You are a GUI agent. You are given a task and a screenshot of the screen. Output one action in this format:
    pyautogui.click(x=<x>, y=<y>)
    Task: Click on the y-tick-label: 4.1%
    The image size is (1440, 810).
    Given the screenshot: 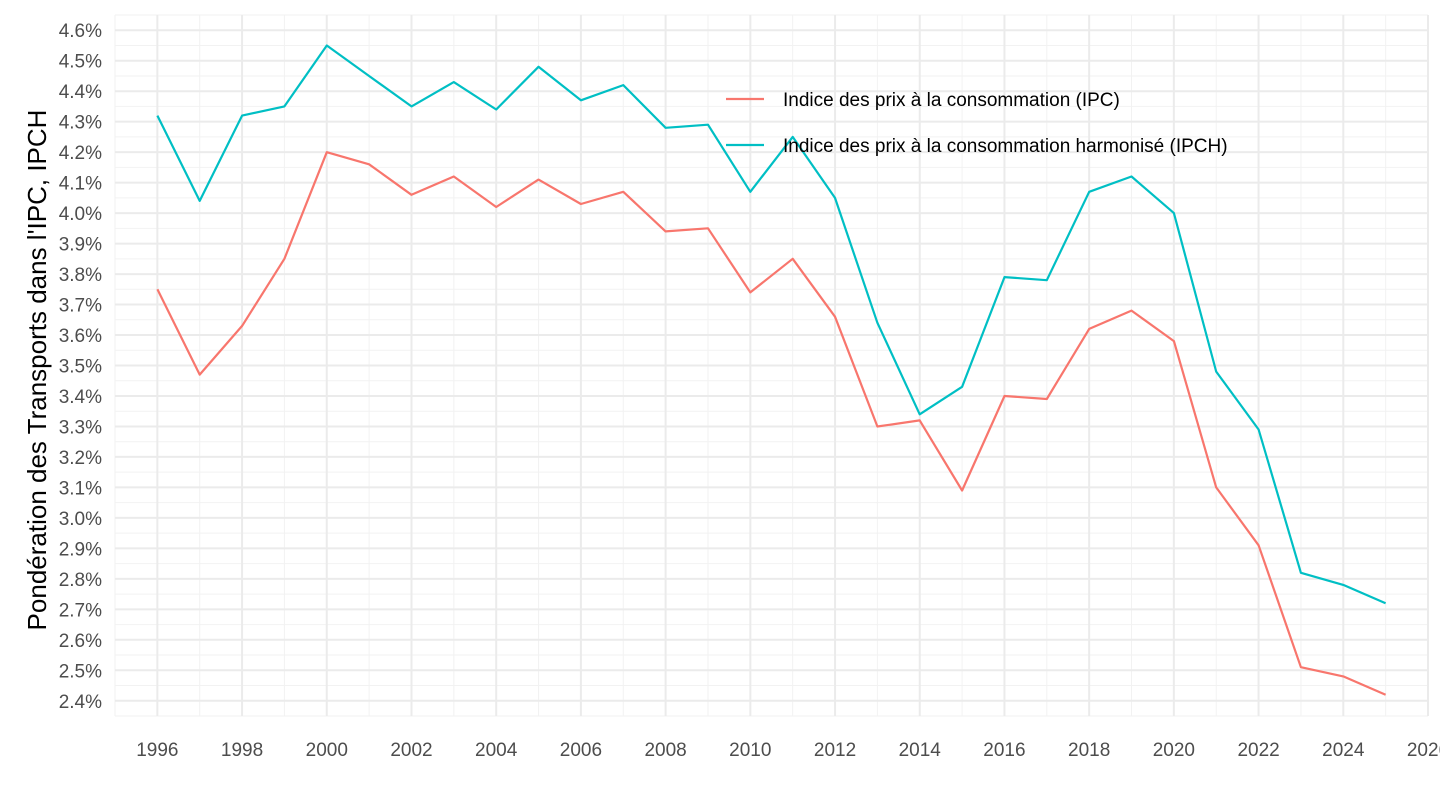 What is the action you would take?
    pyautogui.click(x=80, y=184)
    